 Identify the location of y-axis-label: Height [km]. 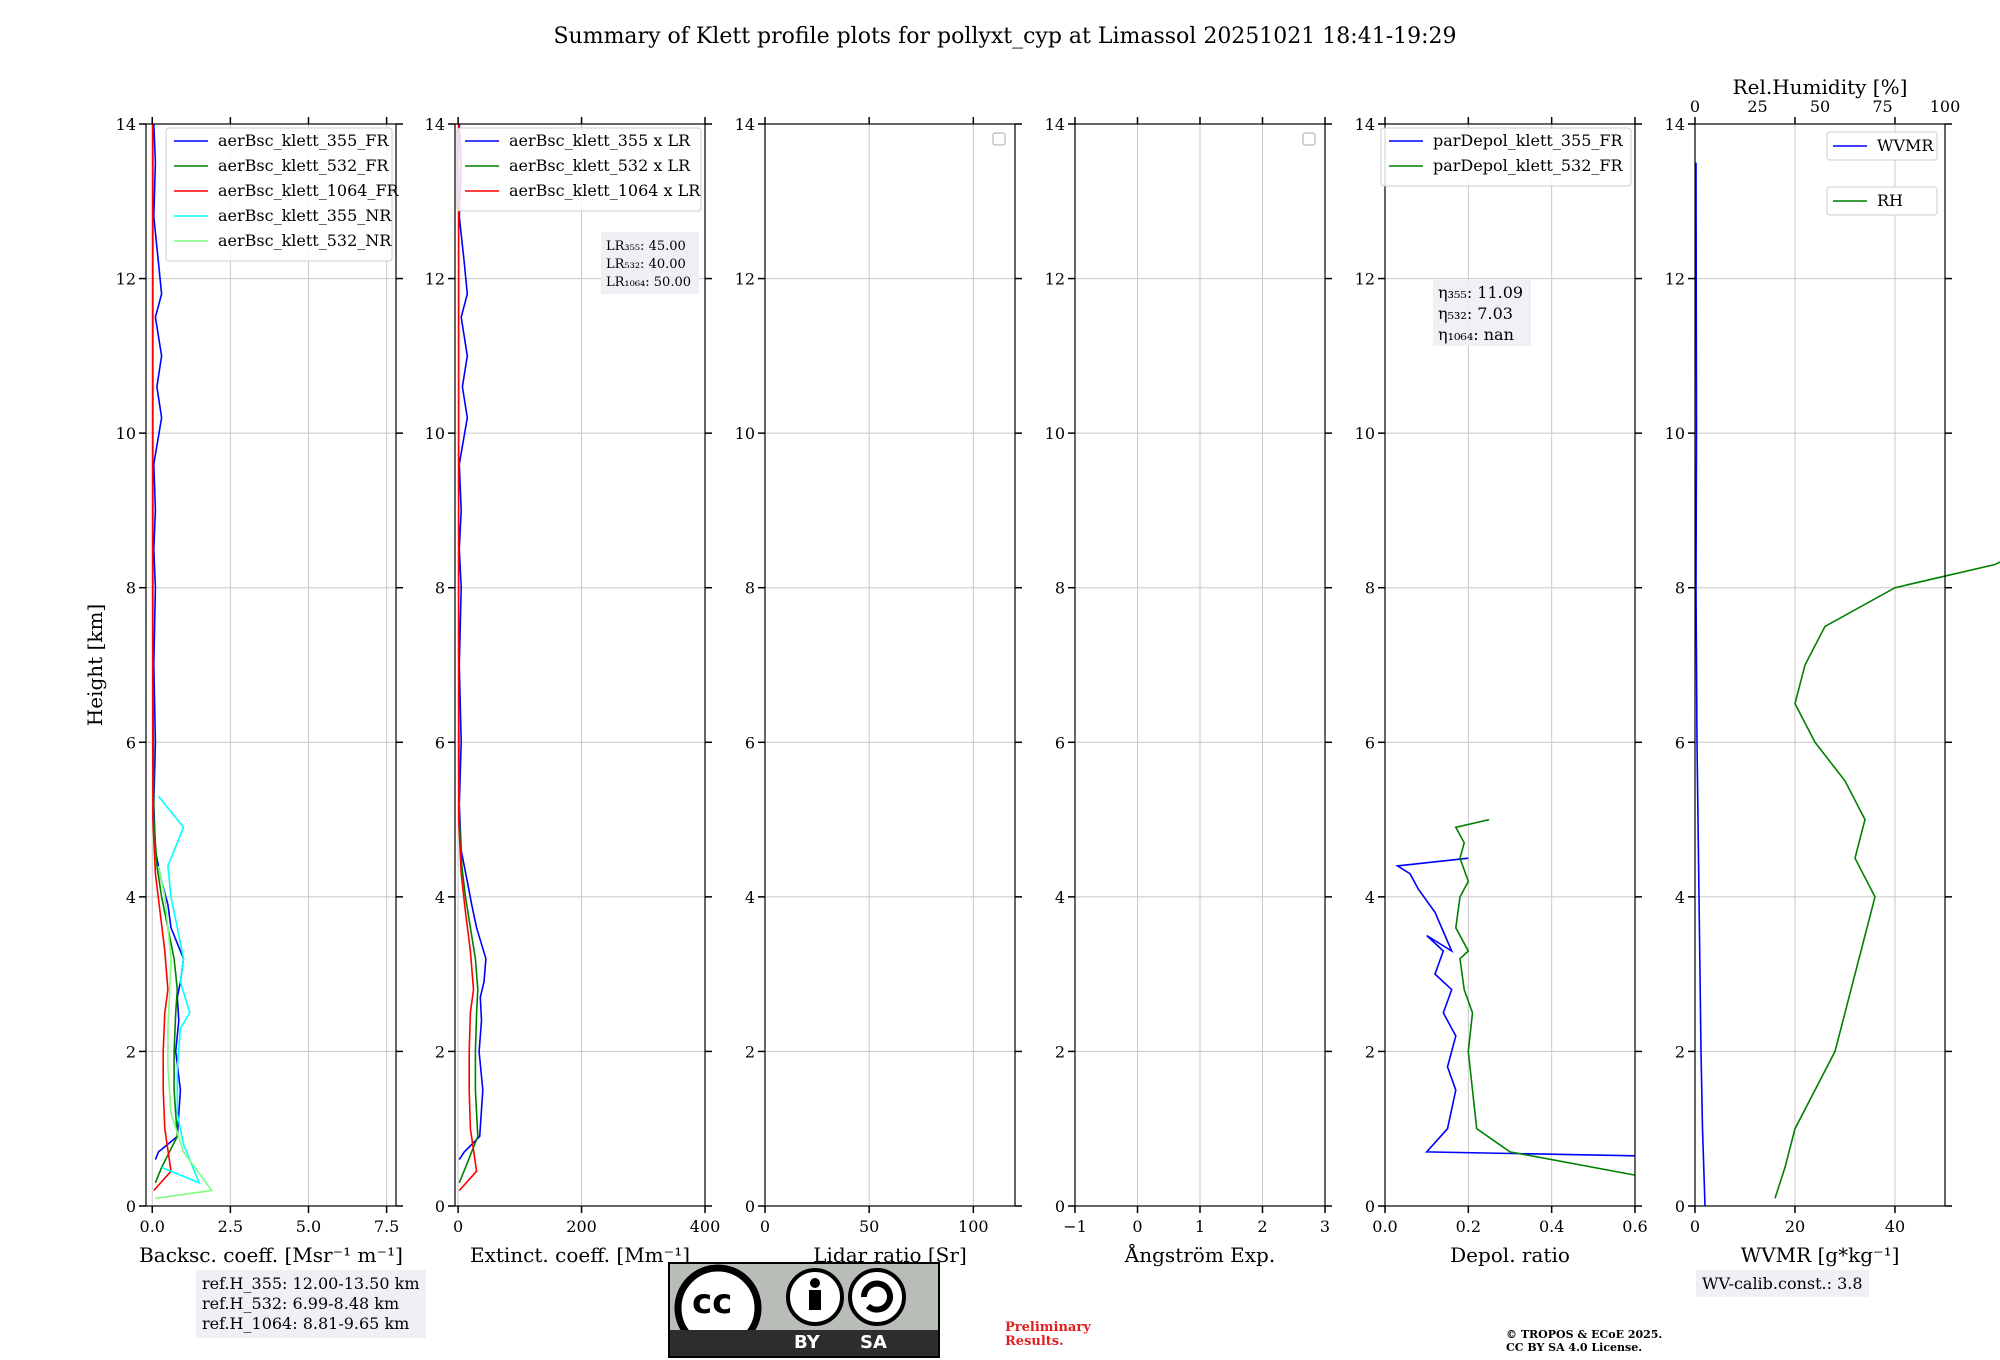
(95, 665).